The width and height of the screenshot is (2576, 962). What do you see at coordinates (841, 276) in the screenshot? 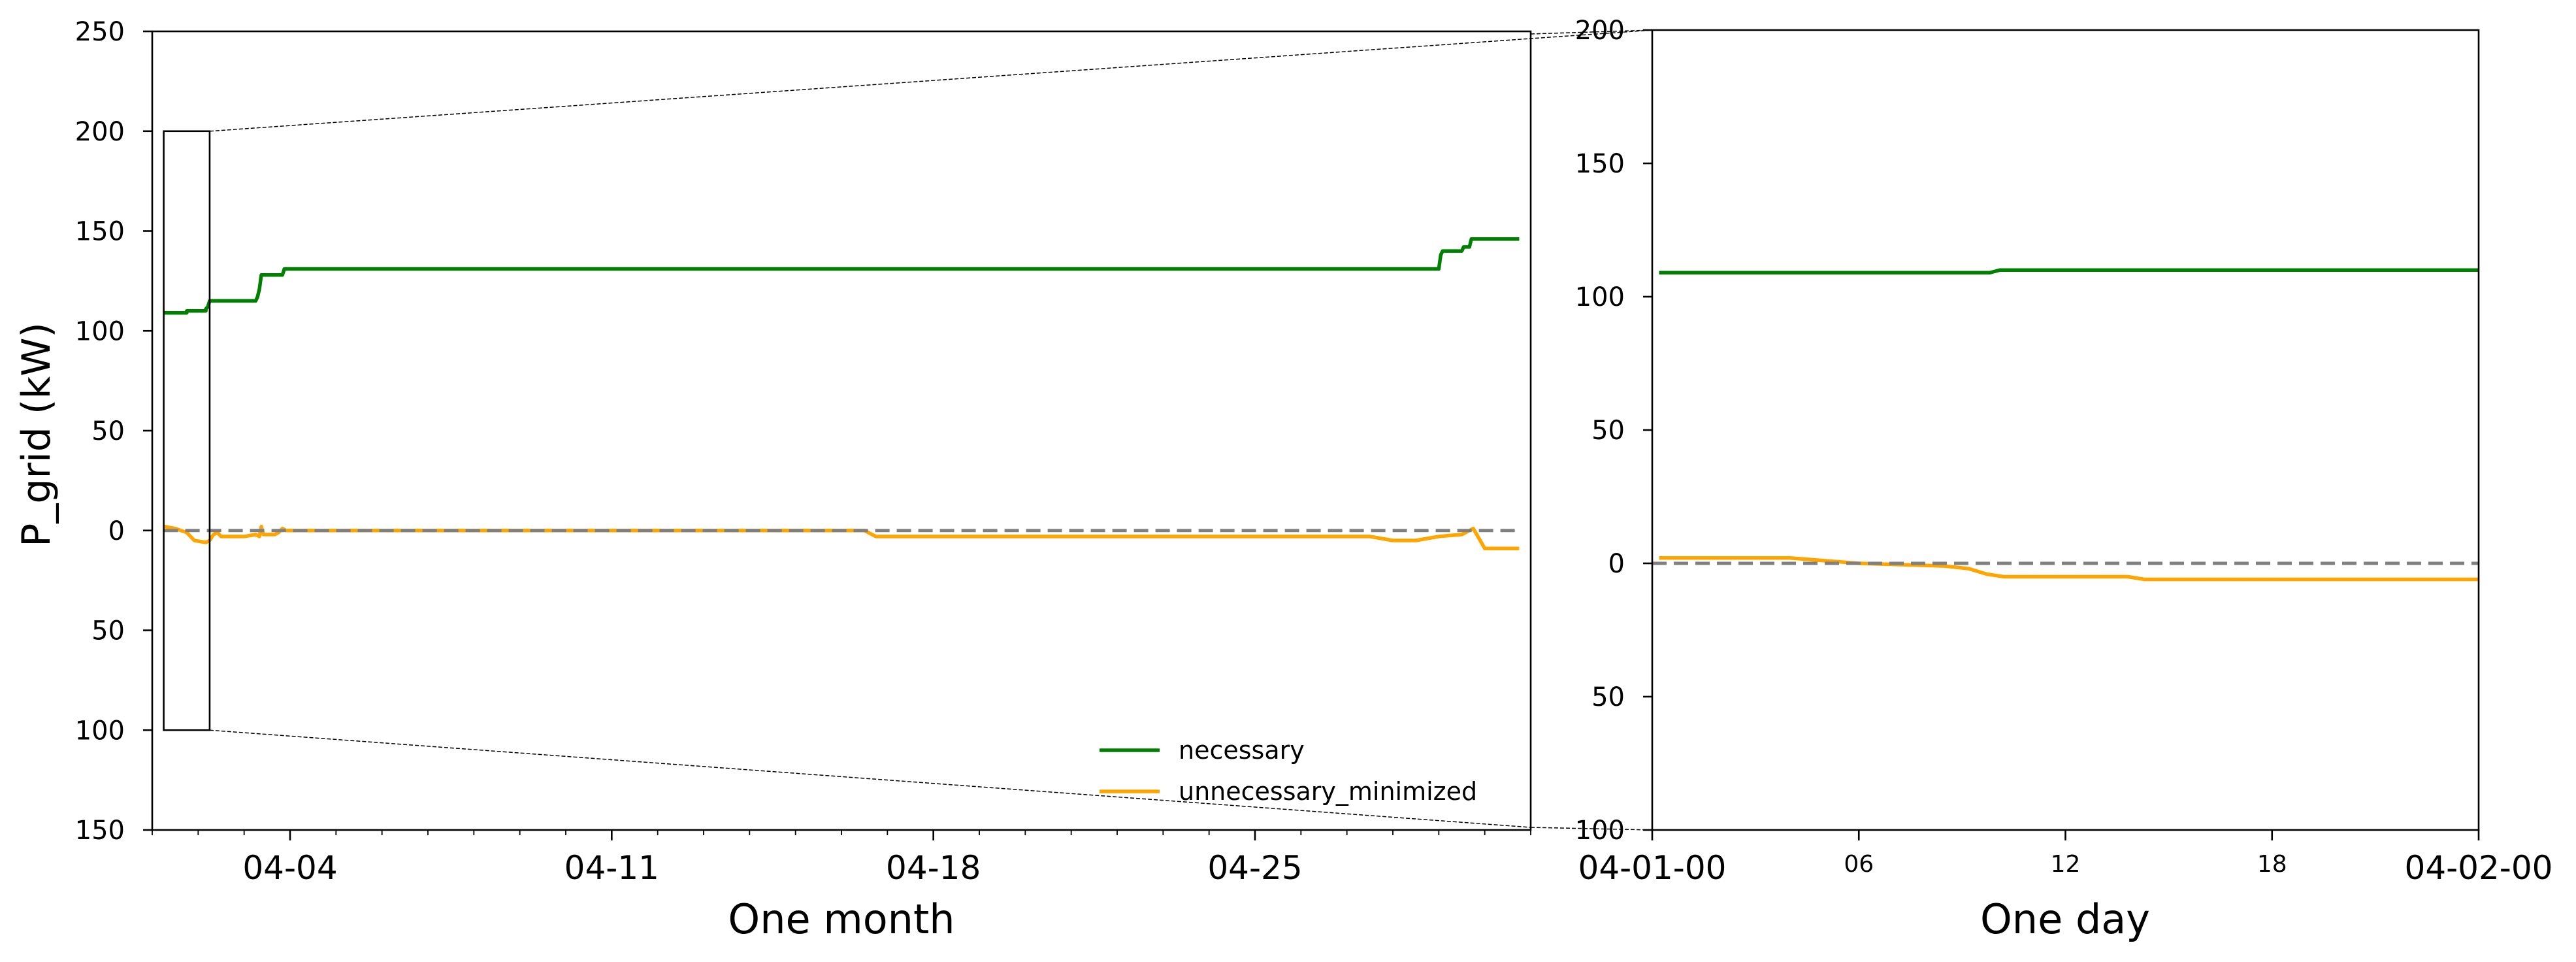
I see `month-series-necessary` at bounding box center [841, 276].